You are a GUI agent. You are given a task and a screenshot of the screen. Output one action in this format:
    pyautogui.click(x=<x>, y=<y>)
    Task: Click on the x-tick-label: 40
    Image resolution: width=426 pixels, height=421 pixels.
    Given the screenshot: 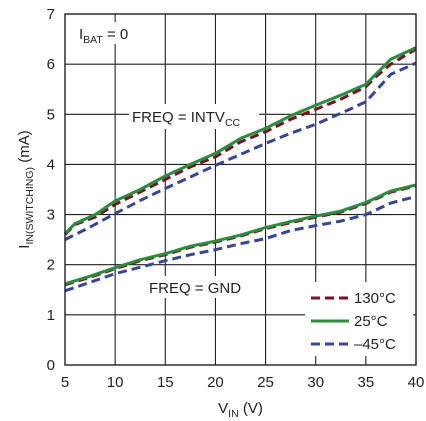 What is the action you would take?
    pyautogui.click(x=416, y=382)
    